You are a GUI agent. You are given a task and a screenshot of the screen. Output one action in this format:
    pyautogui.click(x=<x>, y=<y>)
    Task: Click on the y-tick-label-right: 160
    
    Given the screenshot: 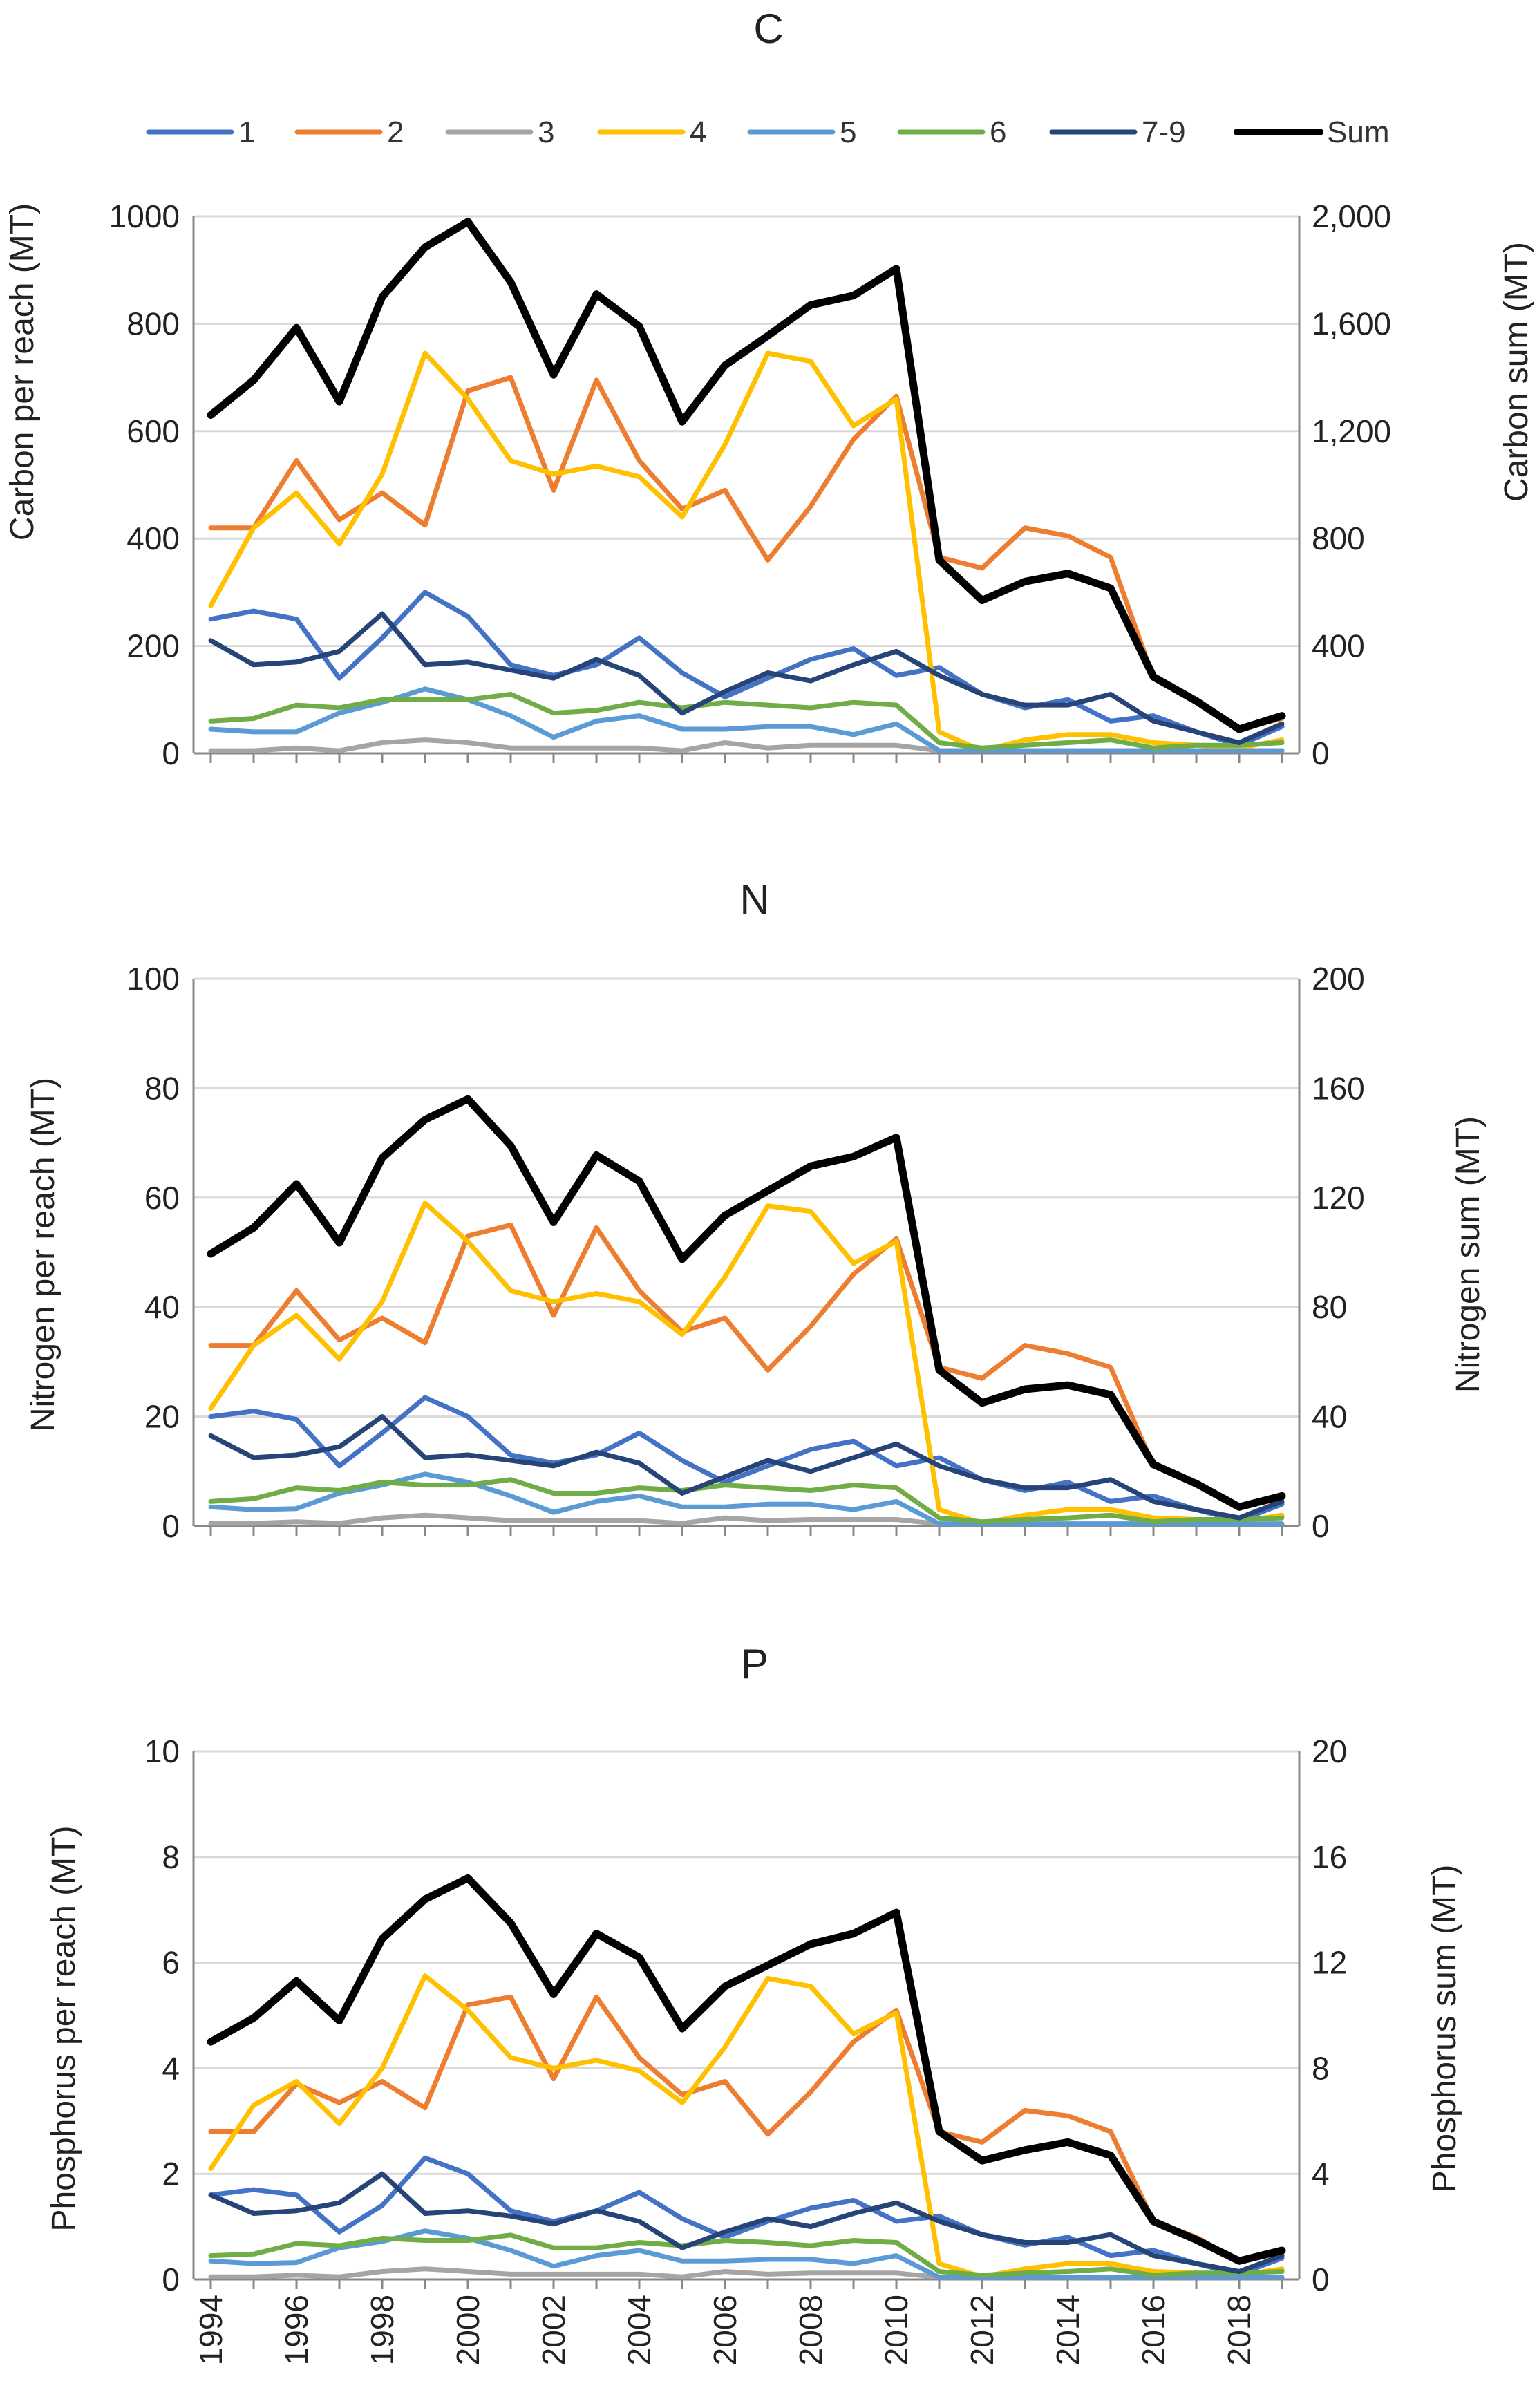 What is the action you would take?
    pyautogui.click(x=1338, y=1088)
    